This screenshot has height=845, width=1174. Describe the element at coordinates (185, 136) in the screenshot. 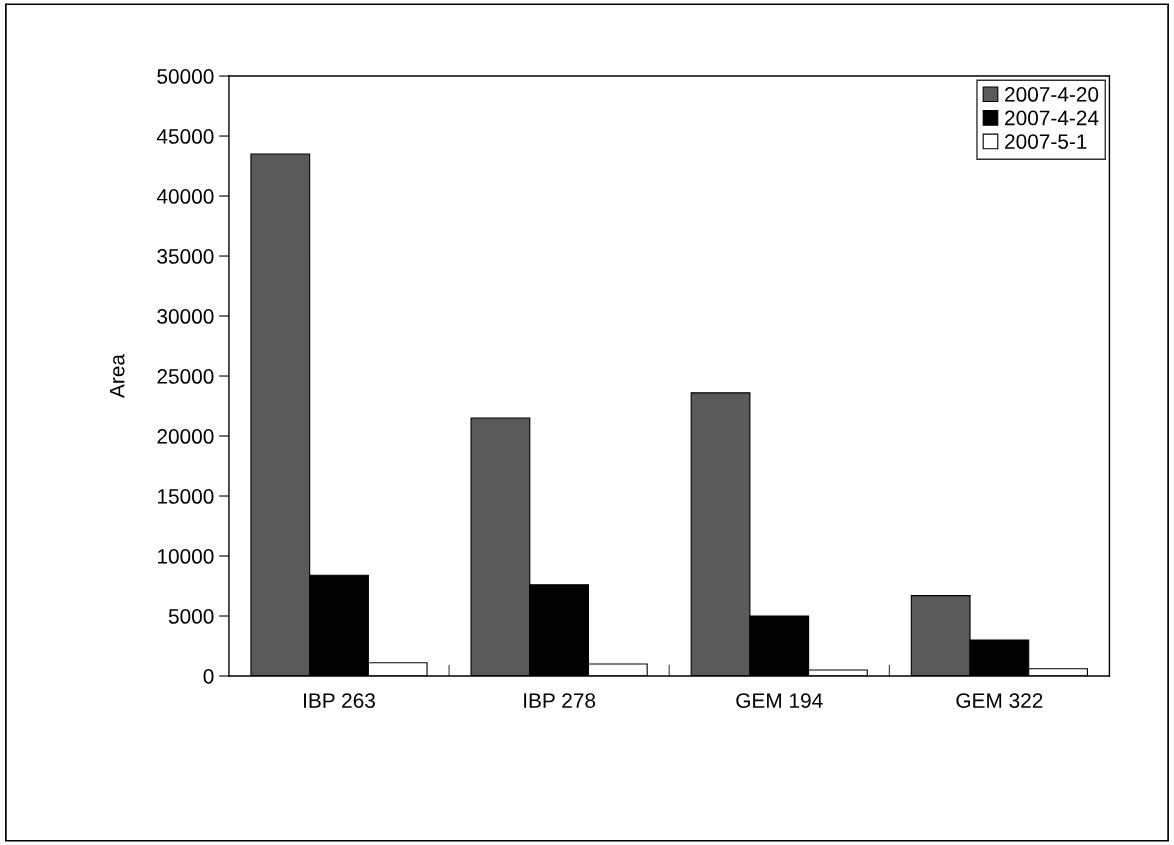

I see `y-tick-label: 45000` at that location.